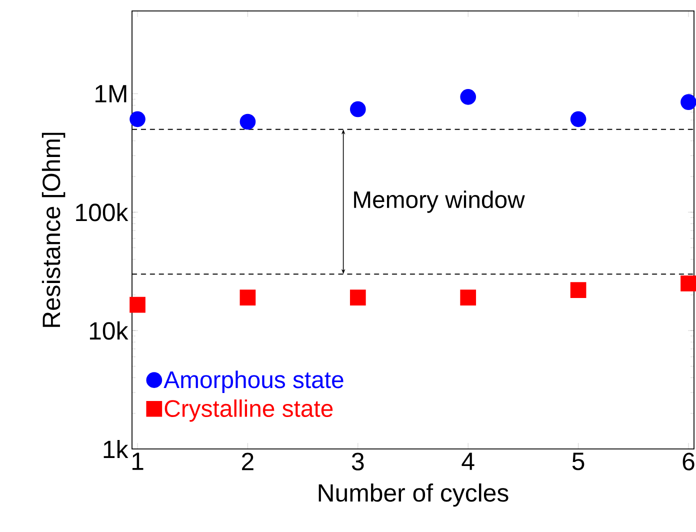 The height and width of the screenshot is (532, 696). Describe the element at coordinates (254, 381) in the screenshot. I see `legend-label: Amorphous state` at that location.